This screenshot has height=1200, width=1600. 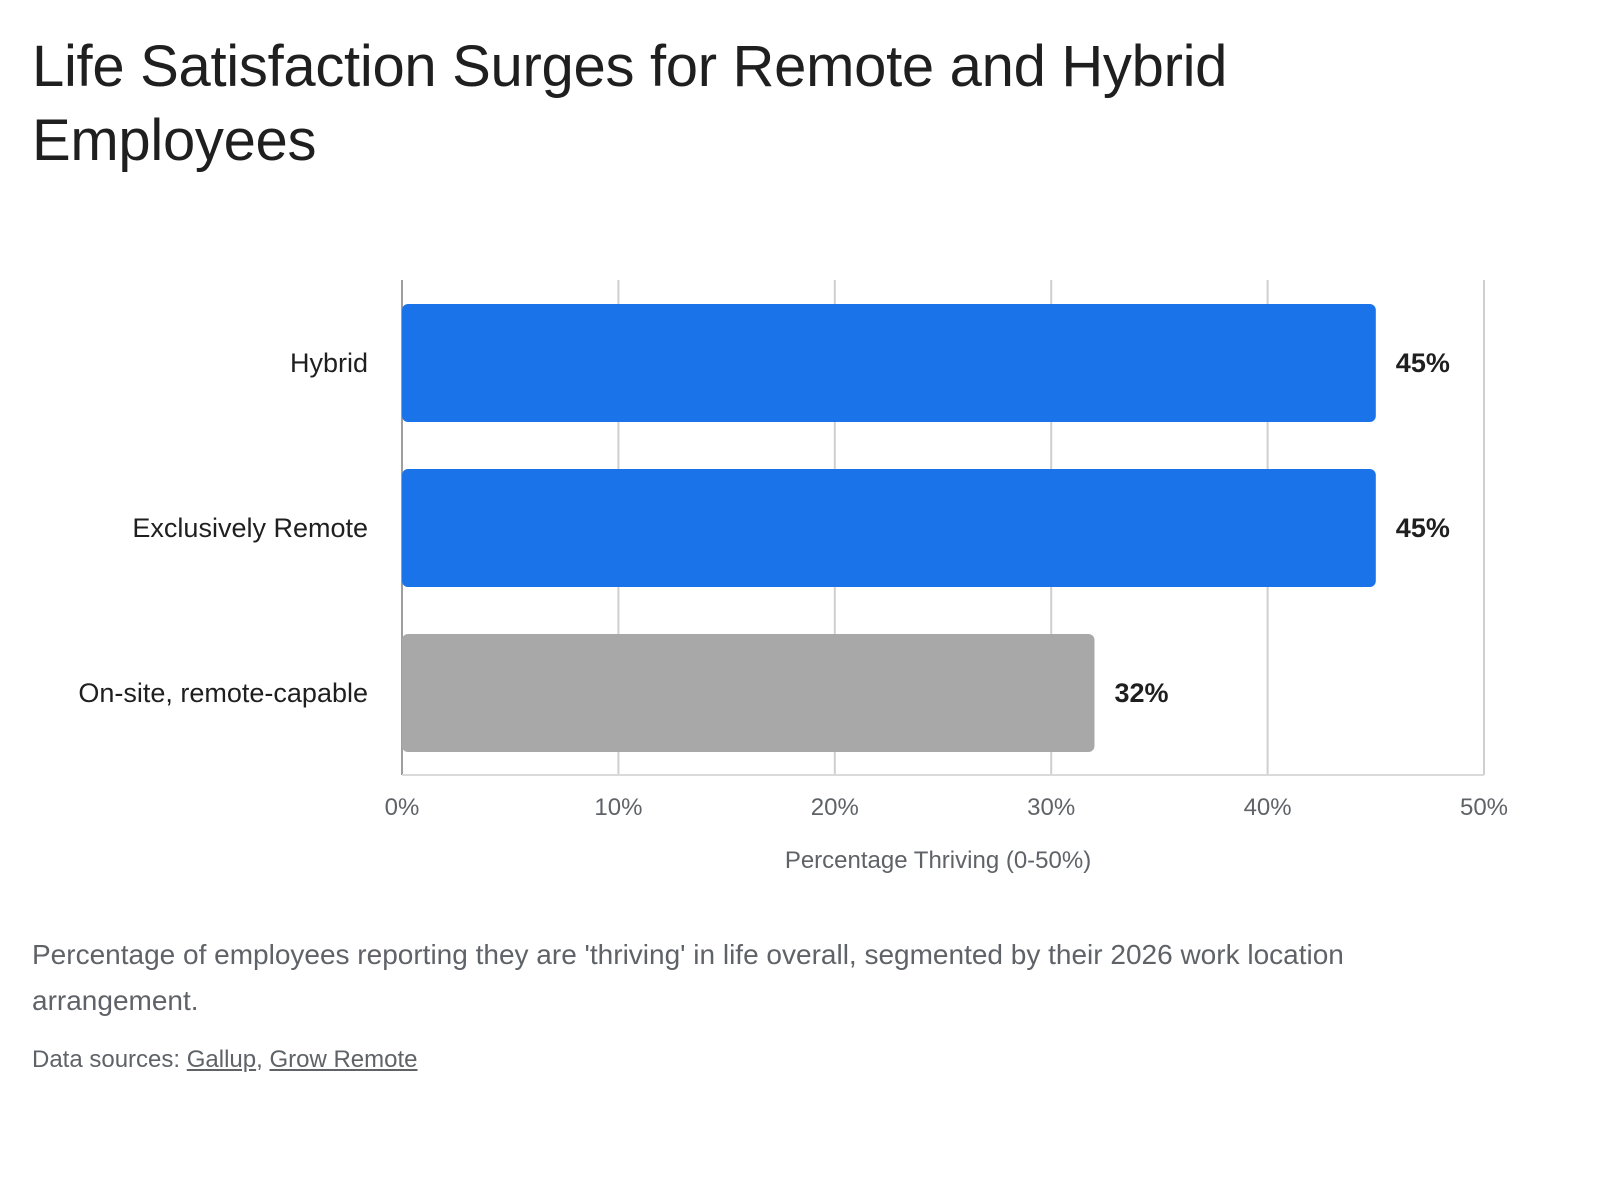 What do you see at coordinates (748, 693) in the screenshot?
I see `bar-on-site-remote-capable` at bounding box center [748, 693].